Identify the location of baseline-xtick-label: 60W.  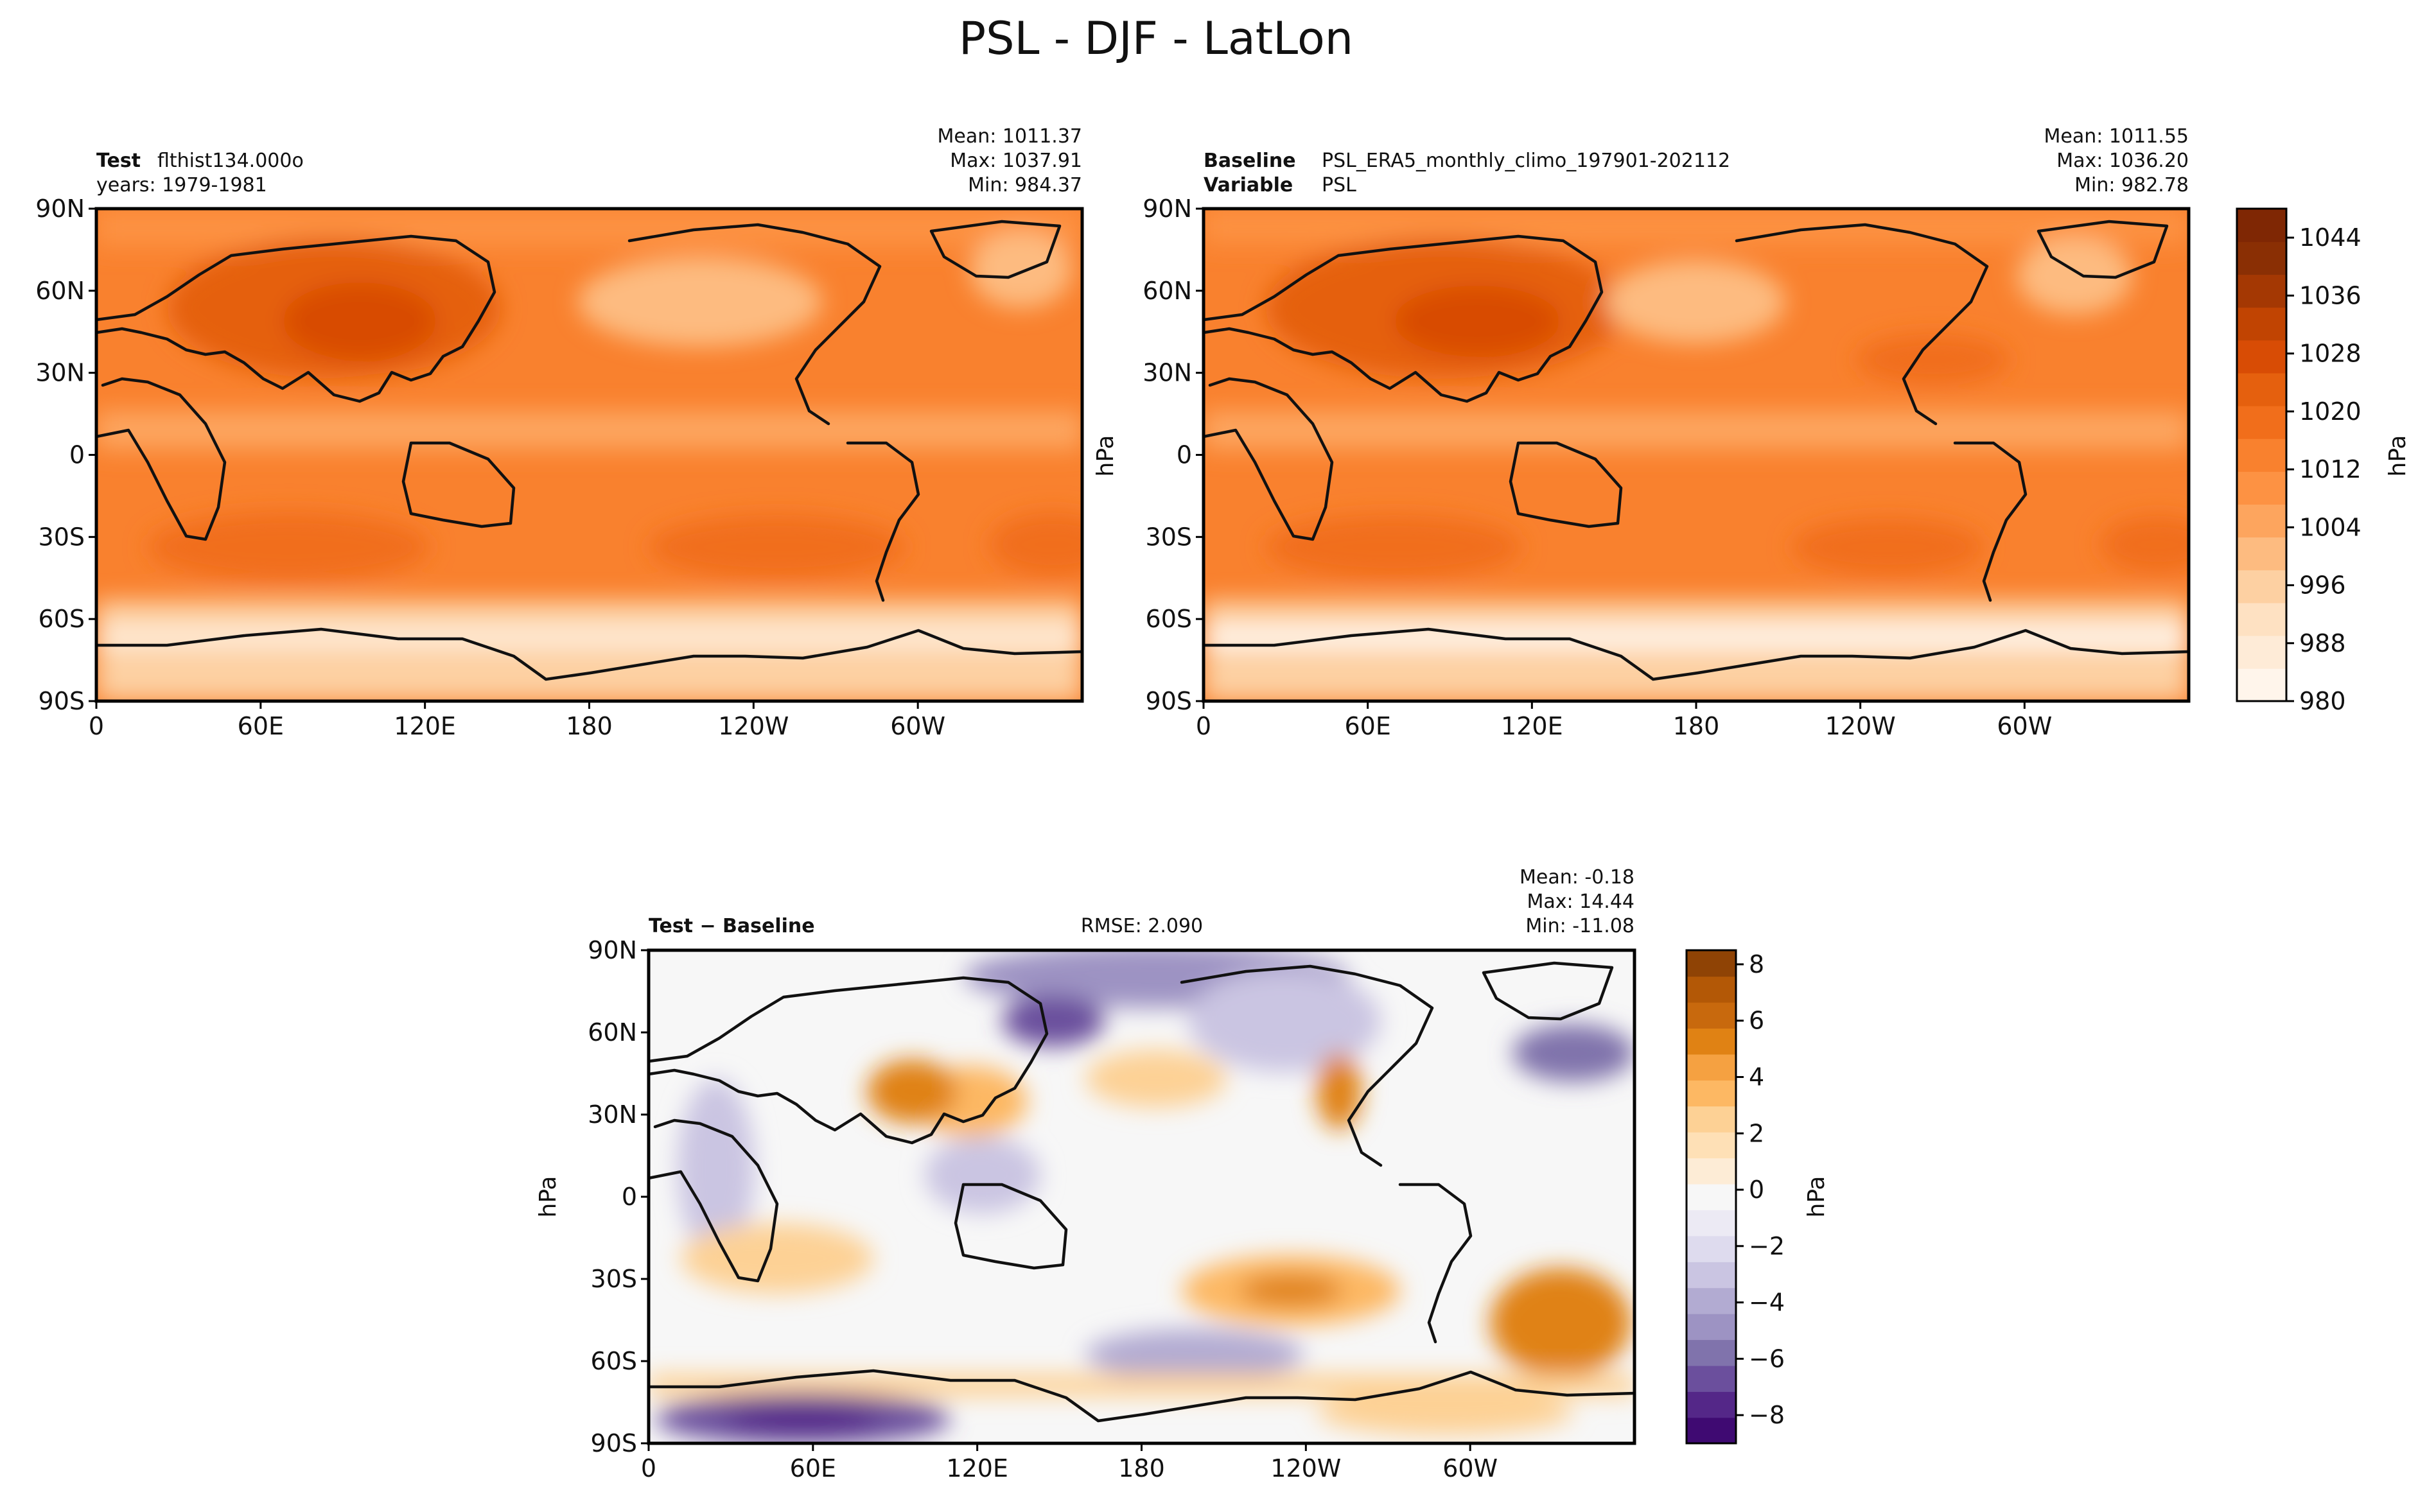
(2024, 726).